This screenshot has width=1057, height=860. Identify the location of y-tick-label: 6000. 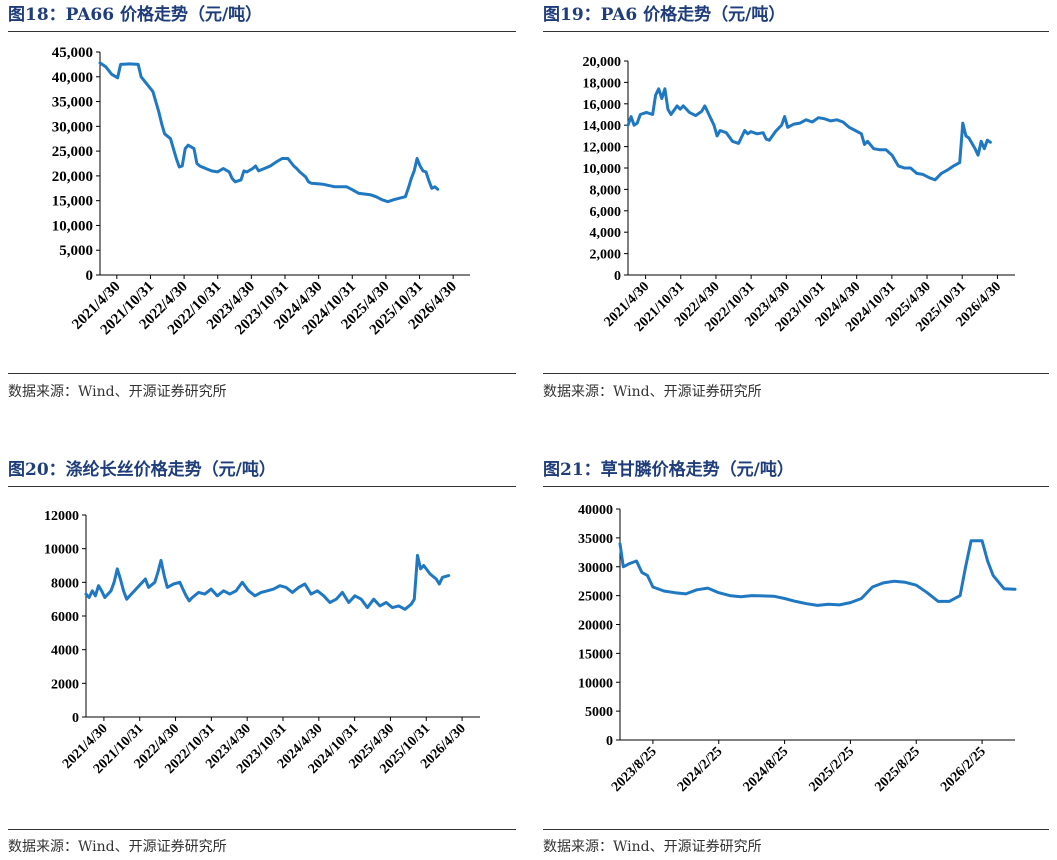
(65, 617).